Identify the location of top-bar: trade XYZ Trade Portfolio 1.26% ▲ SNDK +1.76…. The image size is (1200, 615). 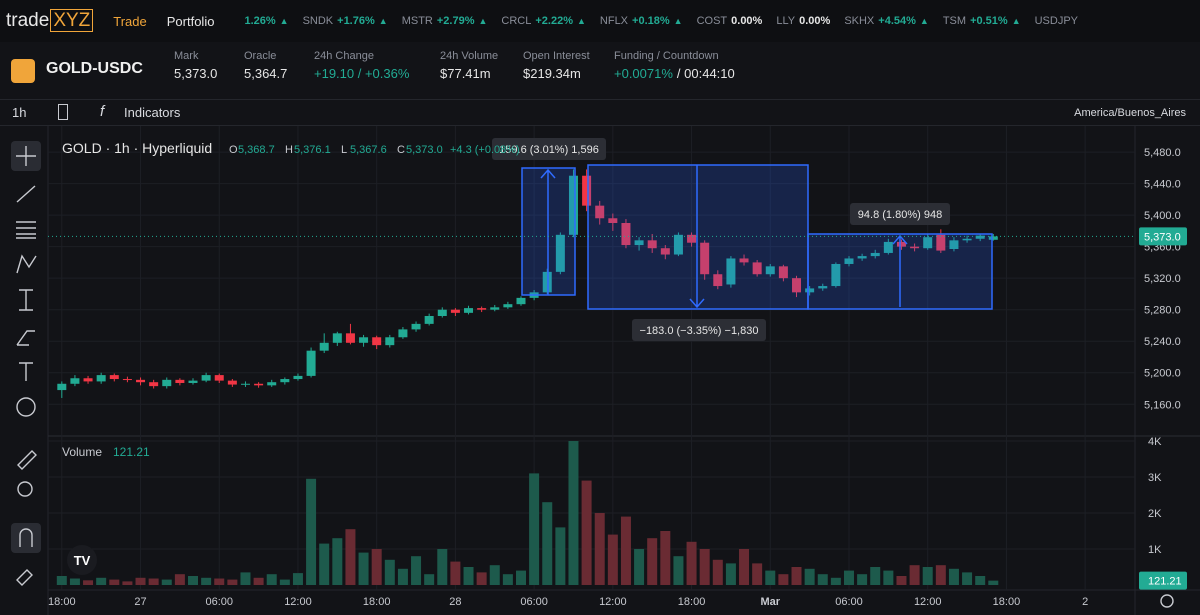
(600, 21).